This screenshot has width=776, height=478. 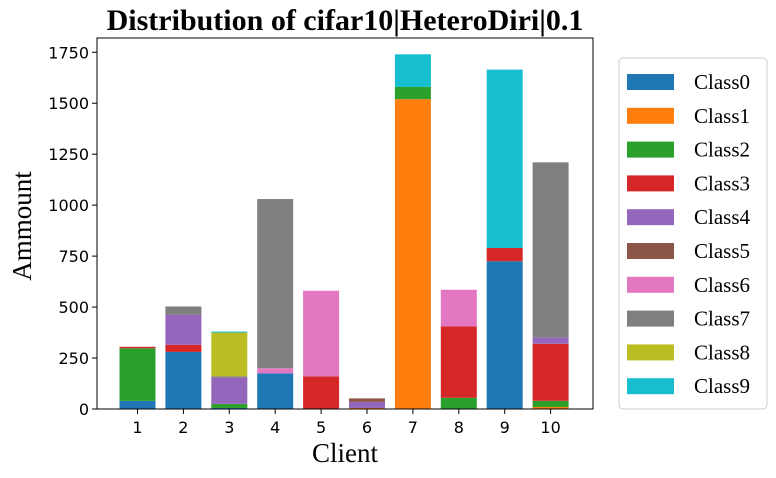 What do you see at coordinates (413, 427) in the screenshot?
I see `x-tick-label: 7` at bounding box center [413, 427].